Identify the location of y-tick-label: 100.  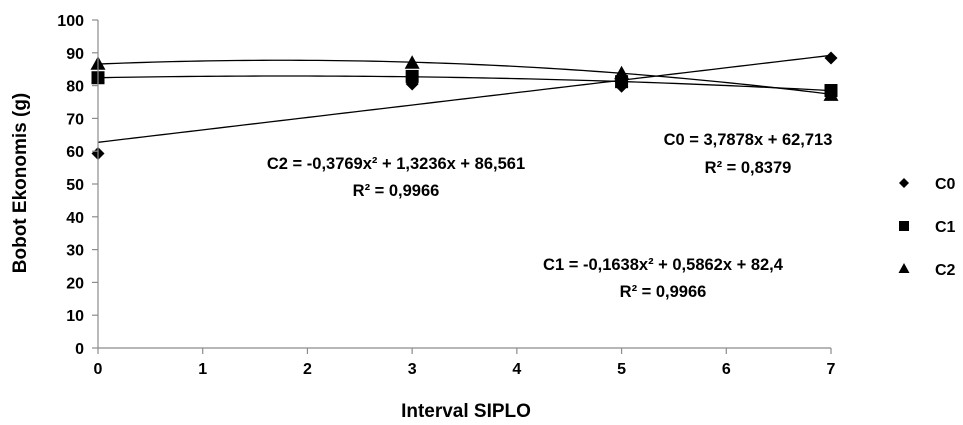
(70, 21).